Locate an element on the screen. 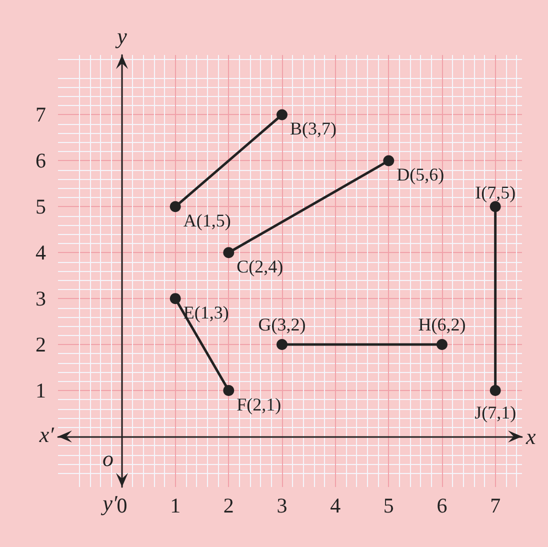  annotation: G(3,2) is located at coordinates (282, 324).